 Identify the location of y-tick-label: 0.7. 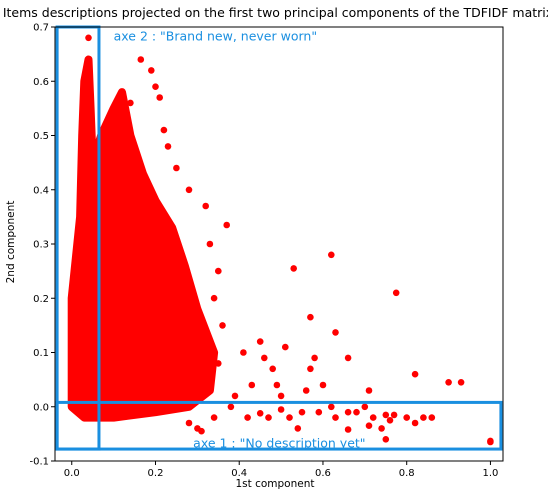
(41, 28).